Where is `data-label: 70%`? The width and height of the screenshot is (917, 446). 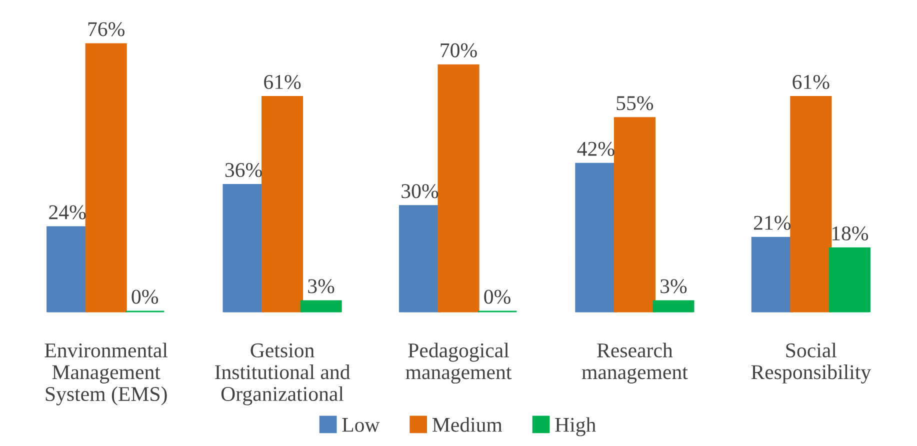 data-label: 70% is located at coordinates (458, 50).